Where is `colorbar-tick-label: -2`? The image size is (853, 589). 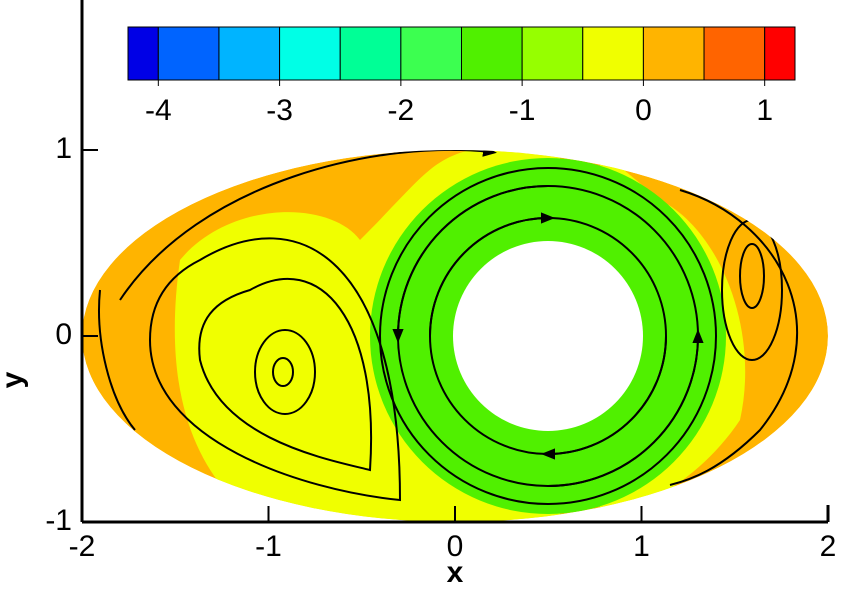
colorbar-tick-label: -2 is located at coordinates (401, 110).